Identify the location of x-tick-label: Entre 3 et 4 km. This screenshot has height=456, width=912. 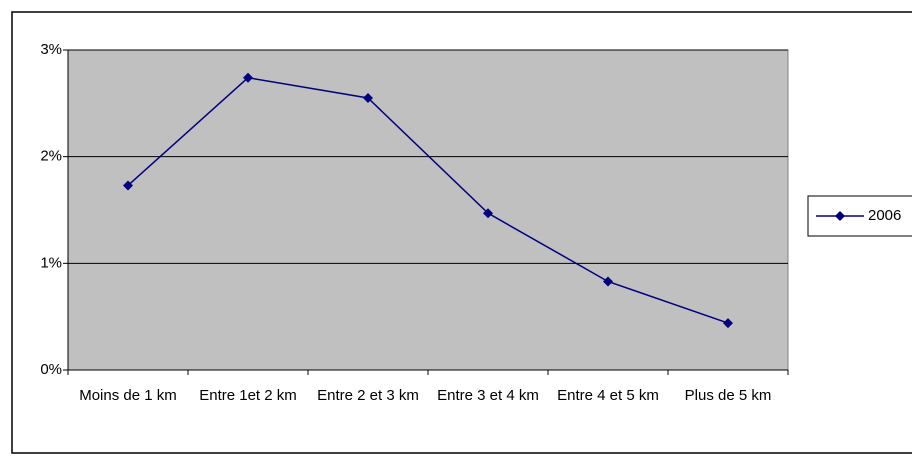
(488, 395).